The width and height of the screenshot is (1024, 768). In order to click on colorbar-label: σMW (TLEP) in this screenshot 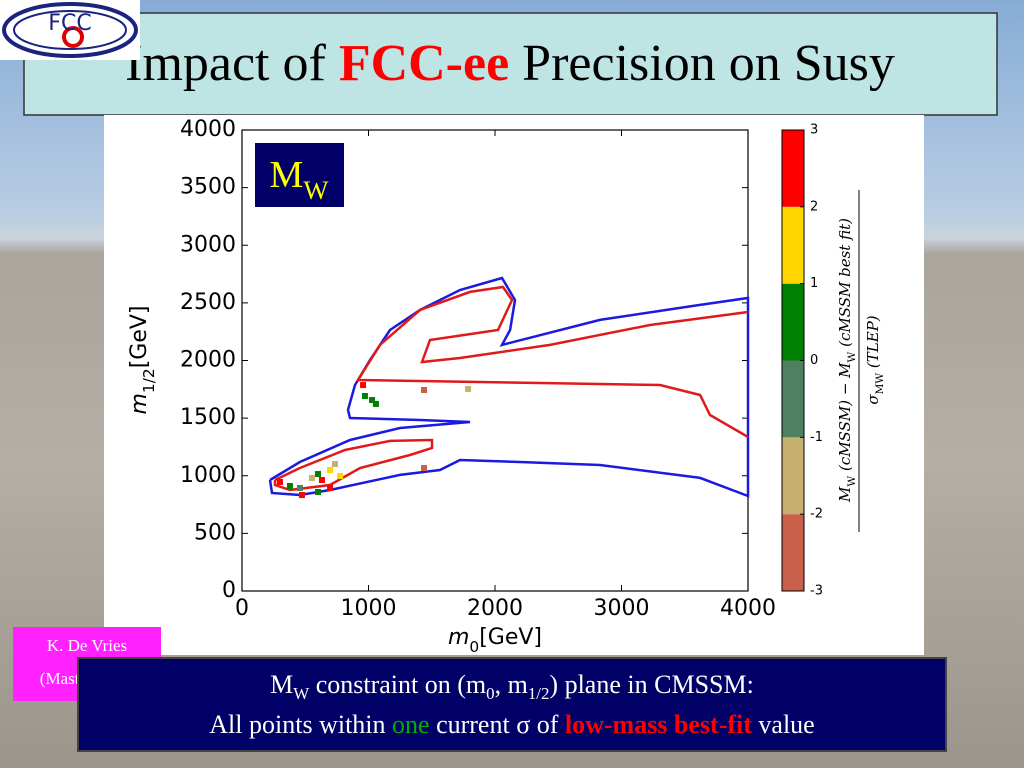, I will do `click(875, 359)`.